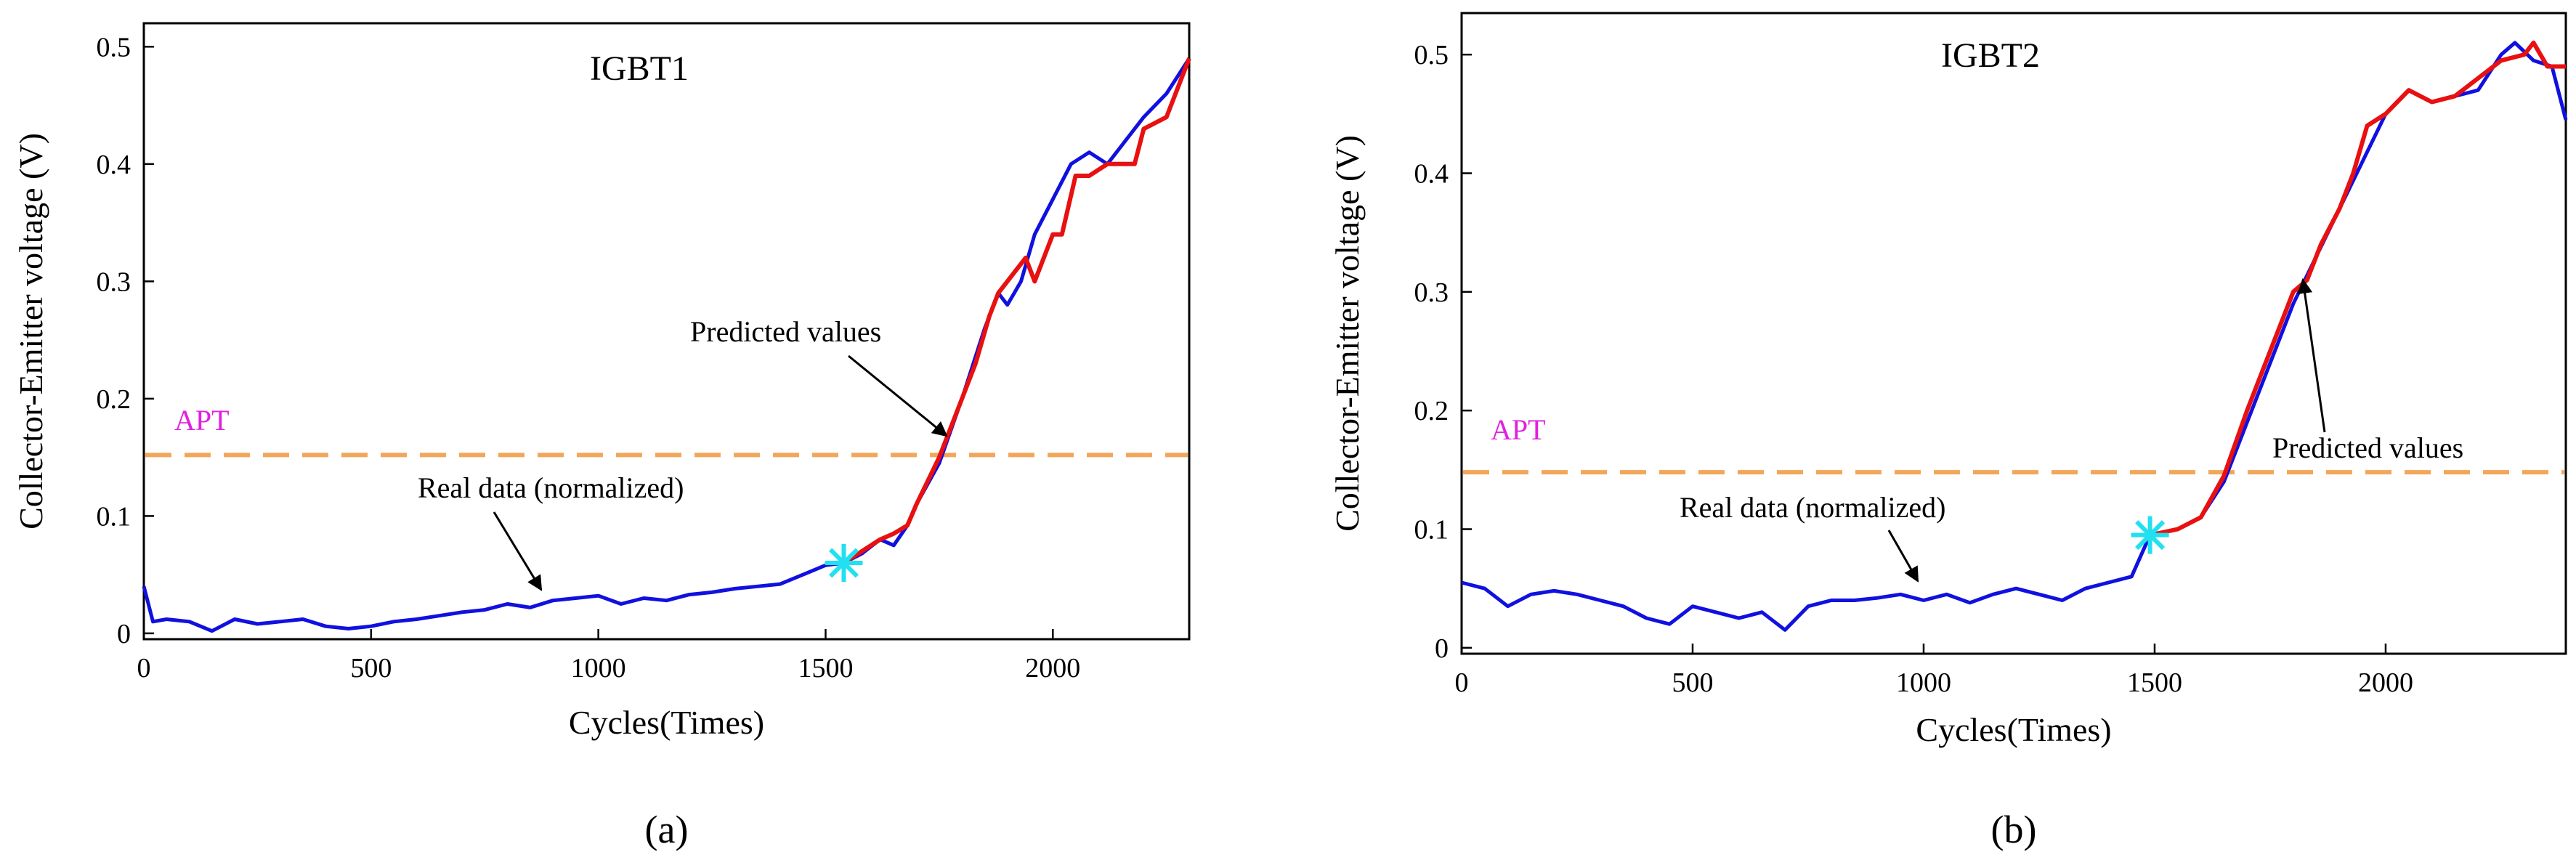 This screenshot has height=868, width=2576. I want to click on chart-title: IGBT1, so click(639, 68).